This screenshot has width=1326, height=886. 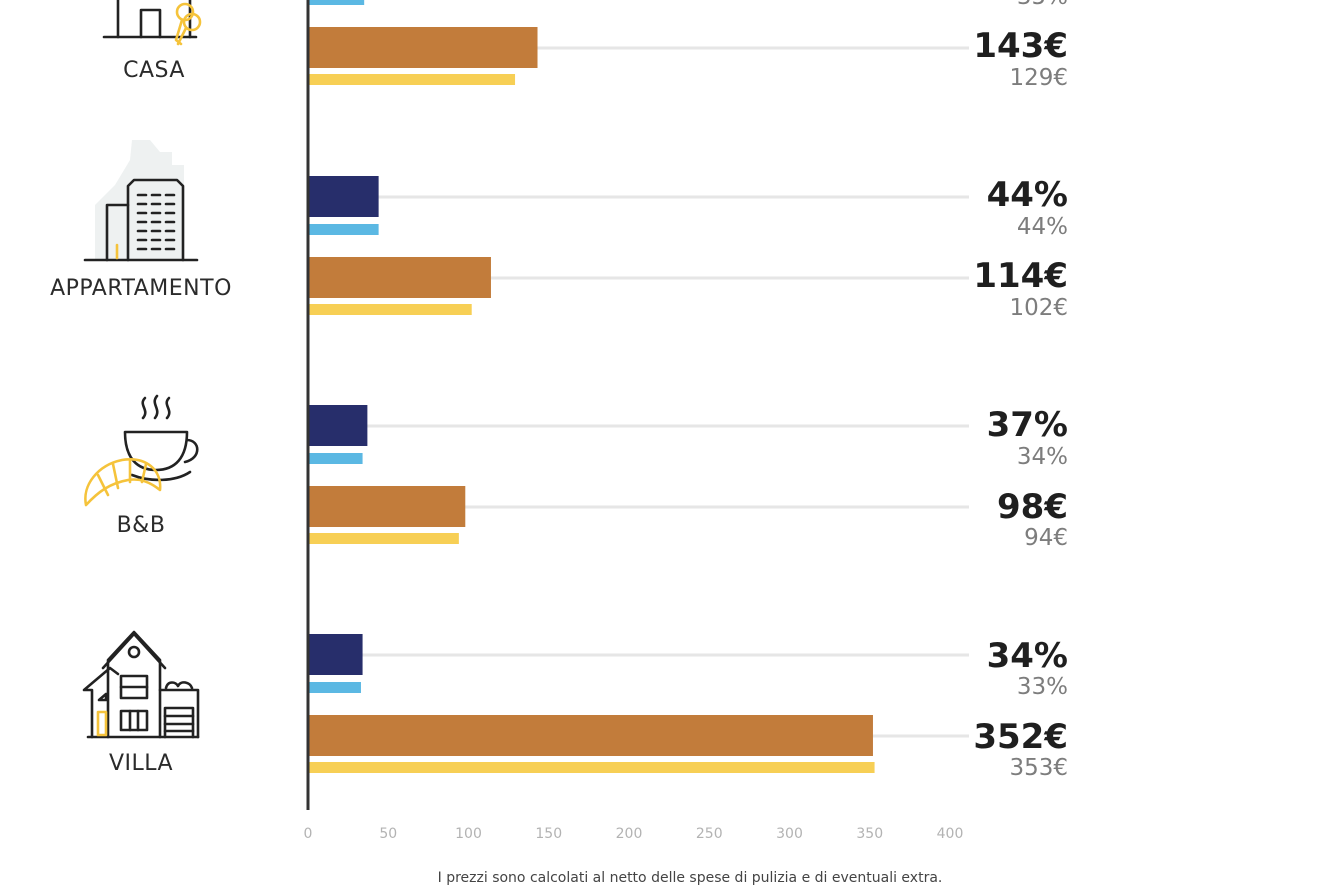 I want to click on rate-primary-label: 44%, so click(x=1027, y=195).